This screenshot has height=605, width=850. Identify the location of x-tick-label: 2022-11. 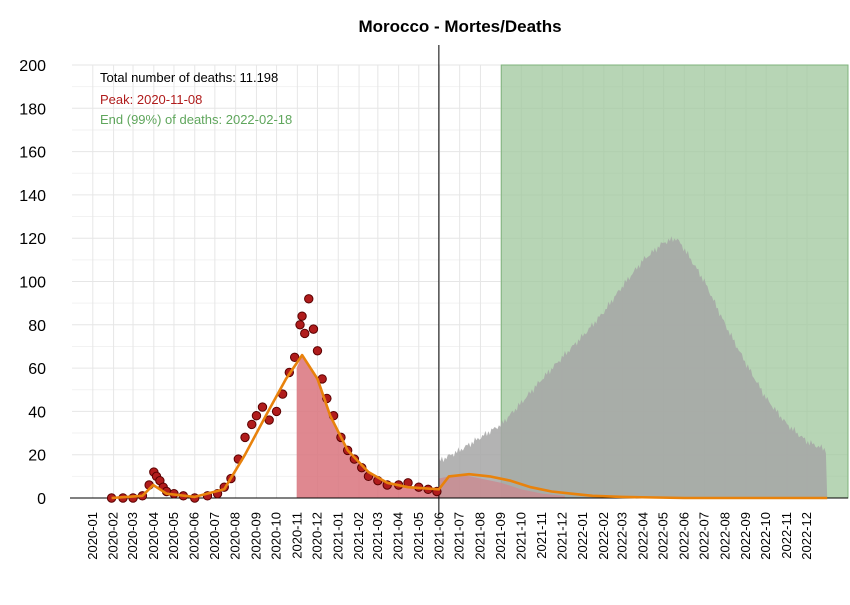
(786, 535).